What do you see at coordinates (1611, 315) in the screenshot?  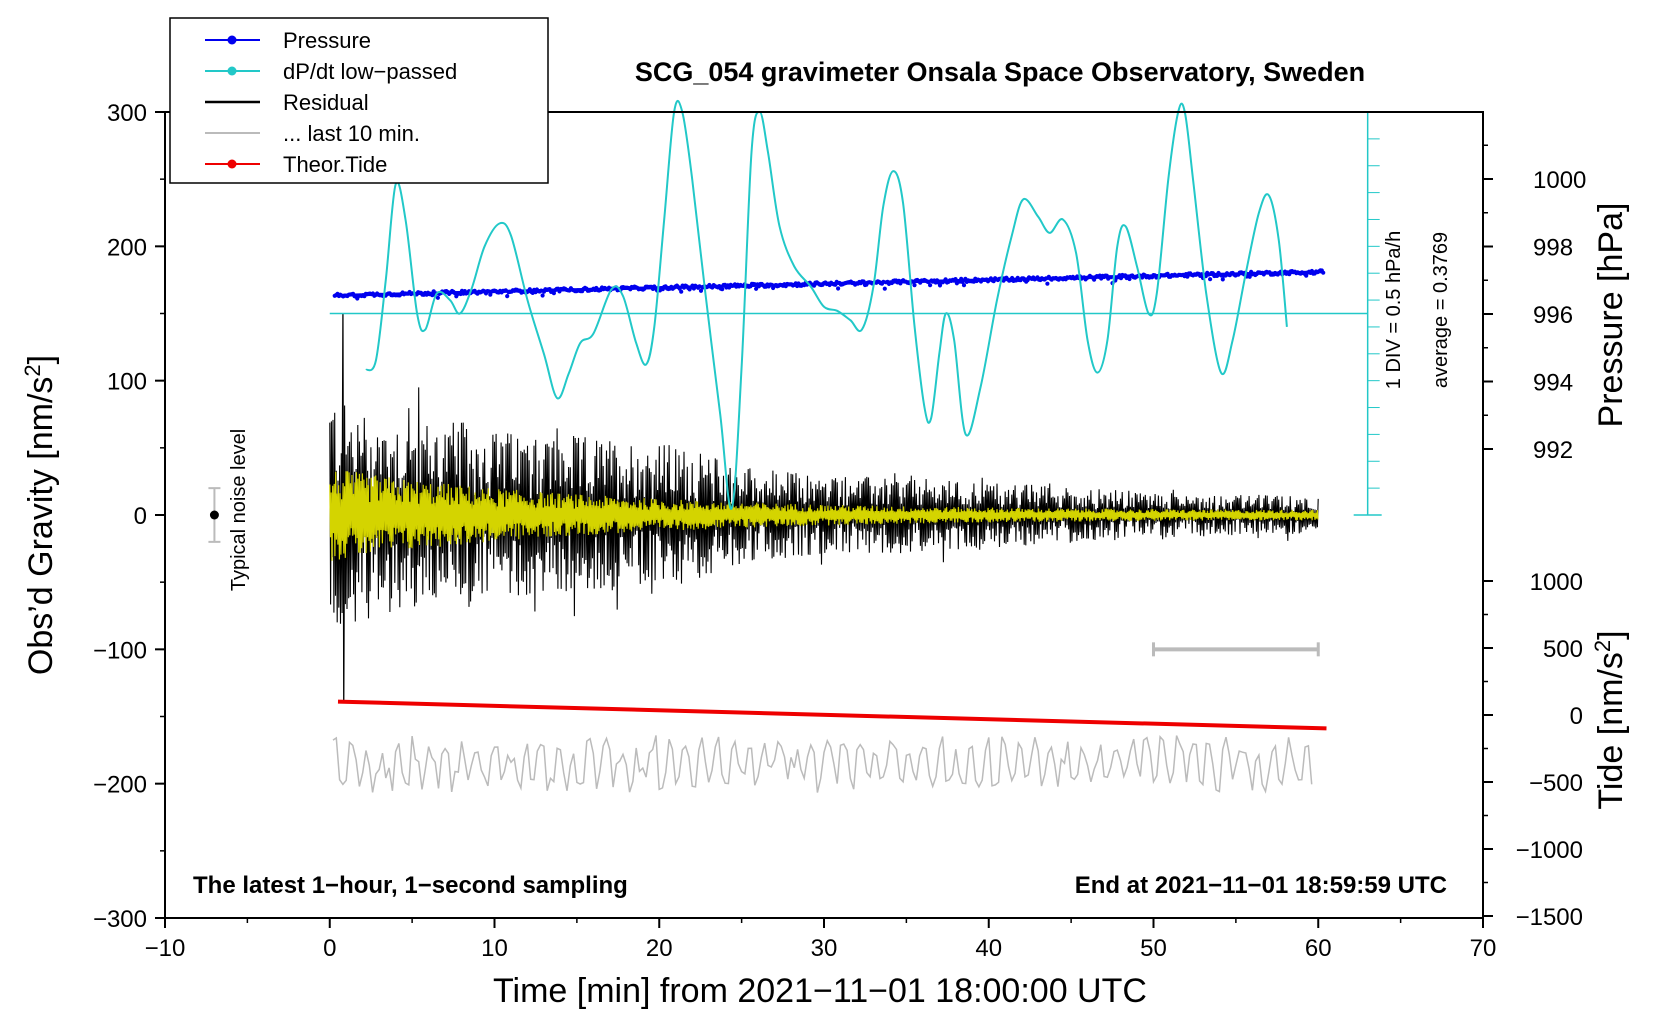 I see `pressure-axis-title: Pressure [hPa]` at bounding box center [1611, 315].